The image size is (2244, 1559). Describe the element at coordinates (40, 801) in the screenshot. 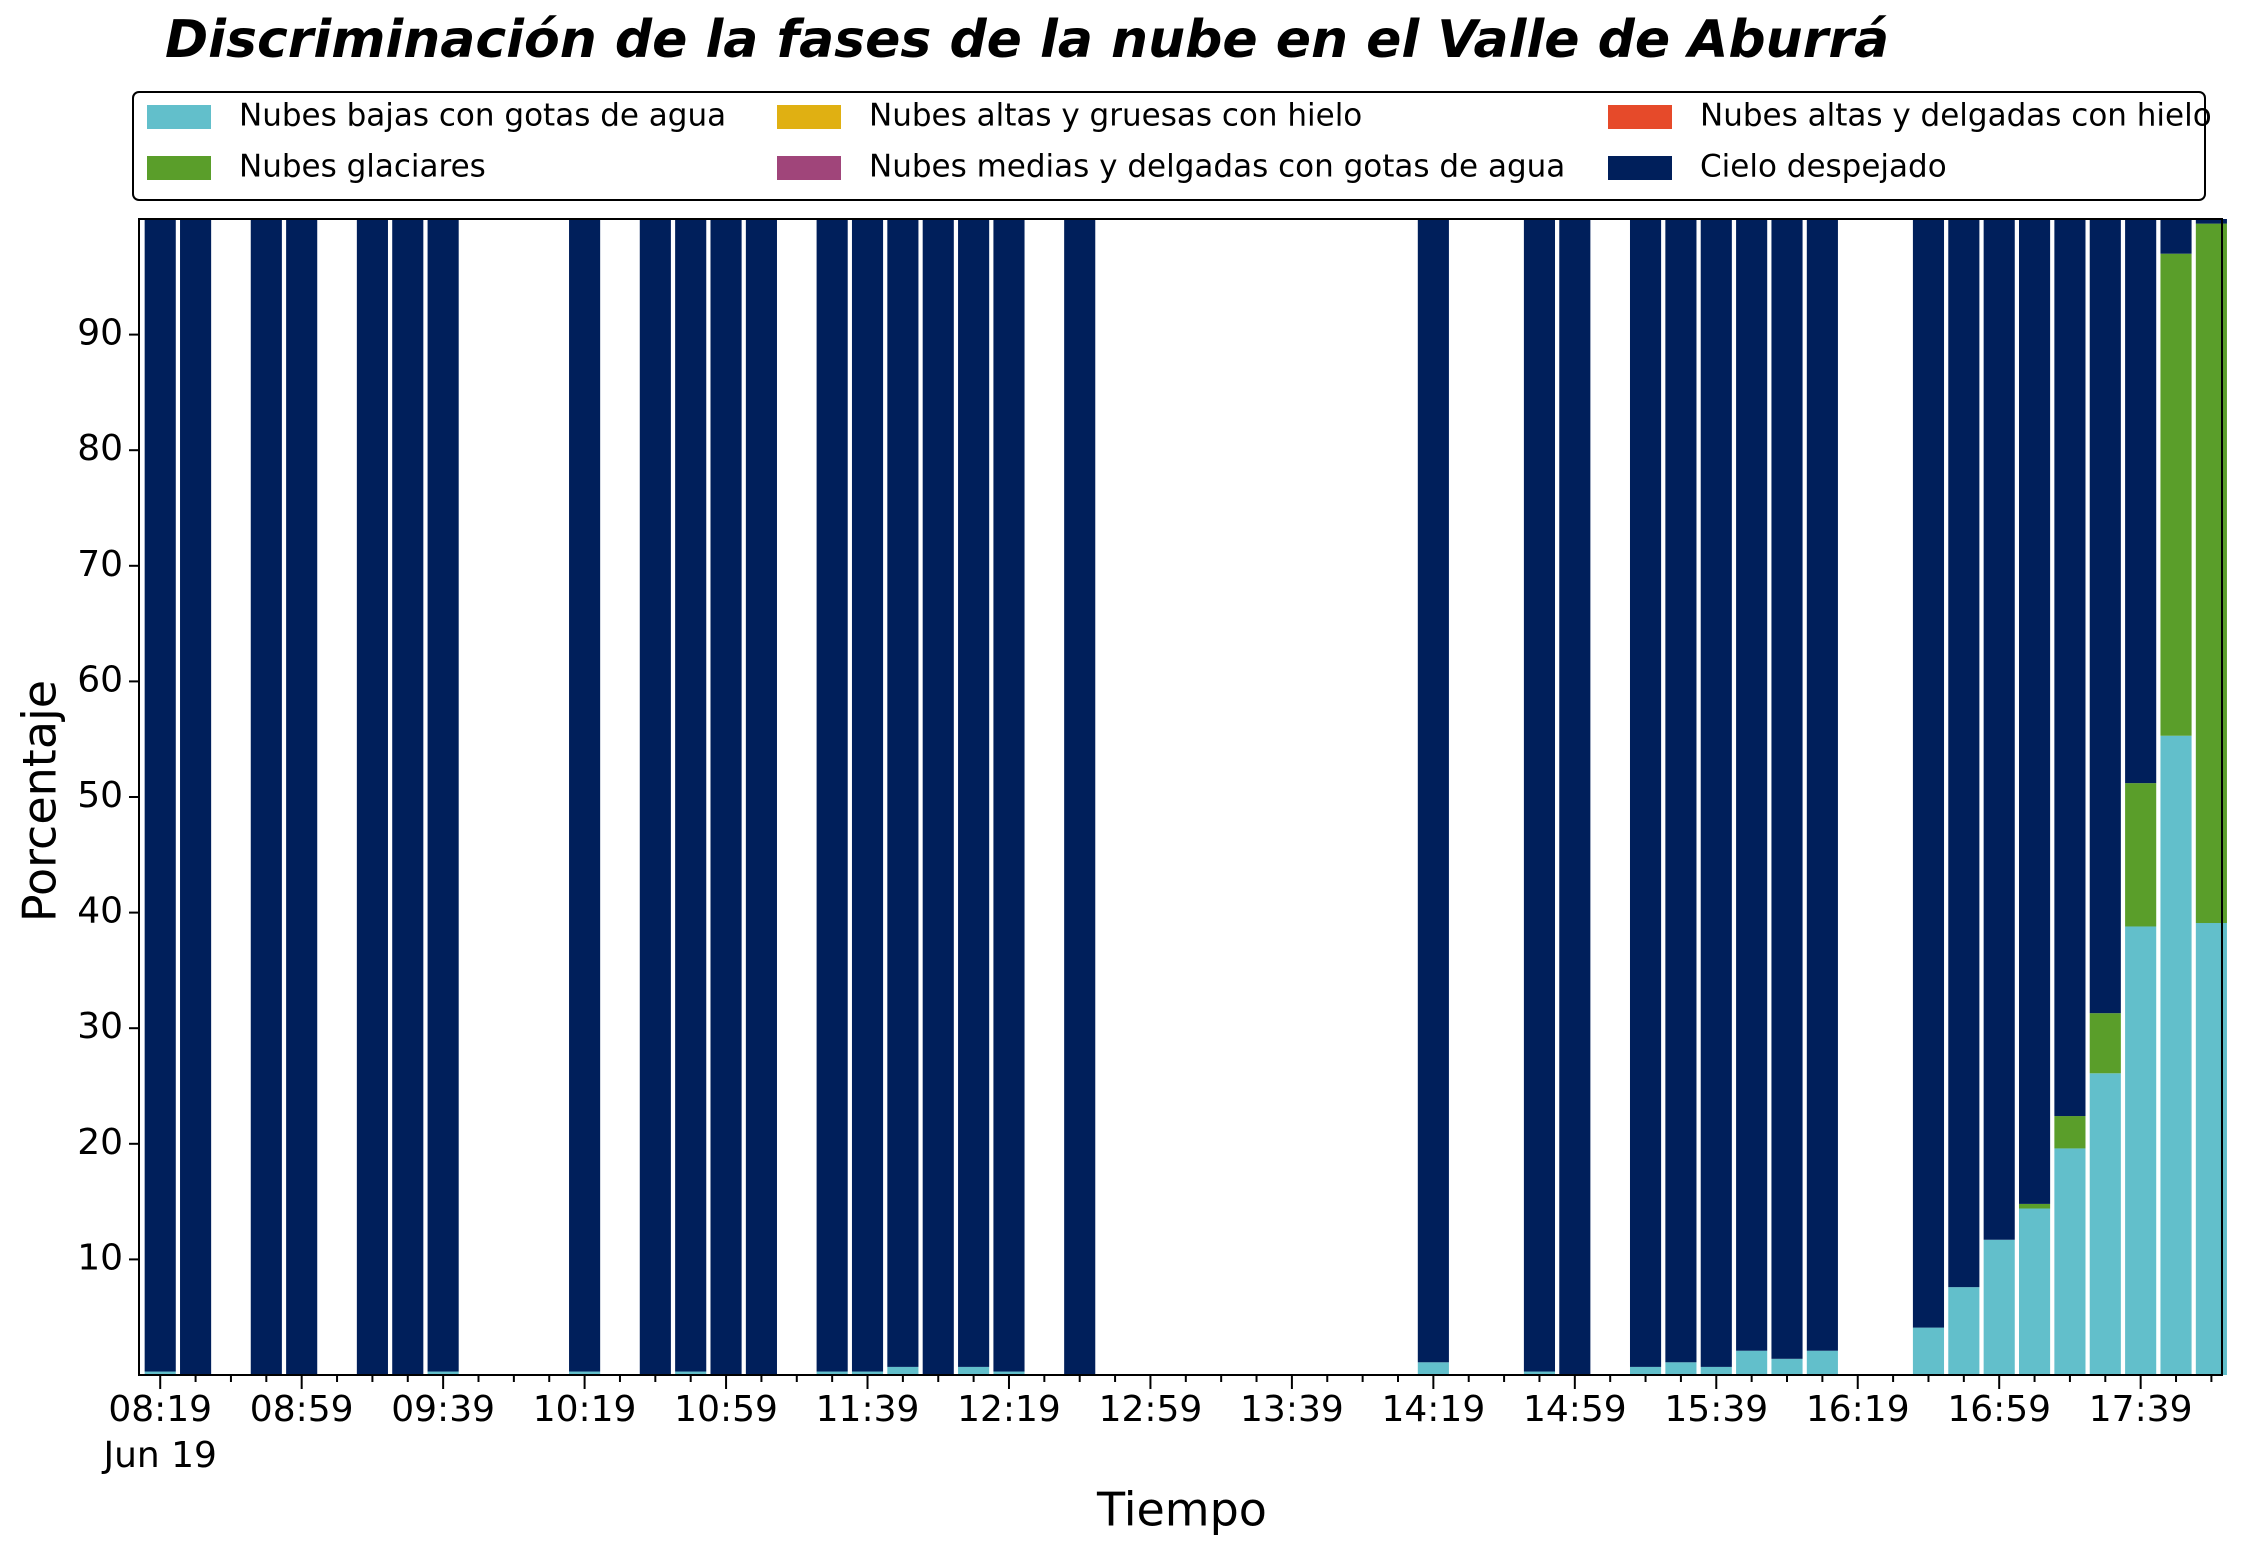

I see `y-axis-label: Porcentaje` at that location.